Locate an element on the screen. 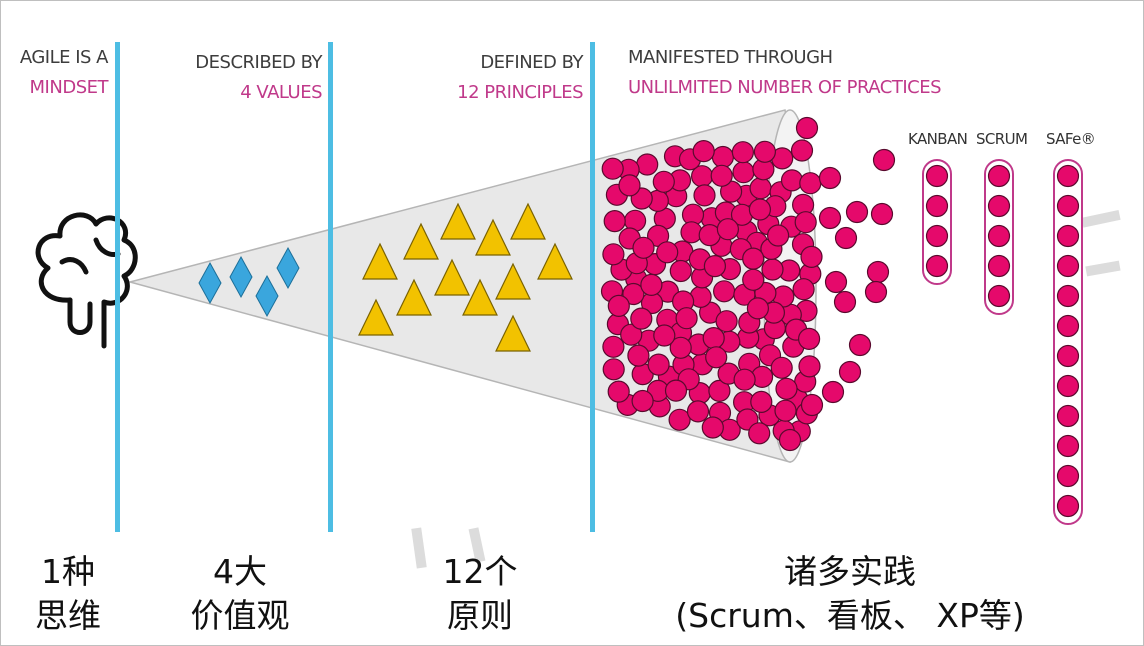  caption-principles: 12个 原则 is located at coordinates (480, 594).